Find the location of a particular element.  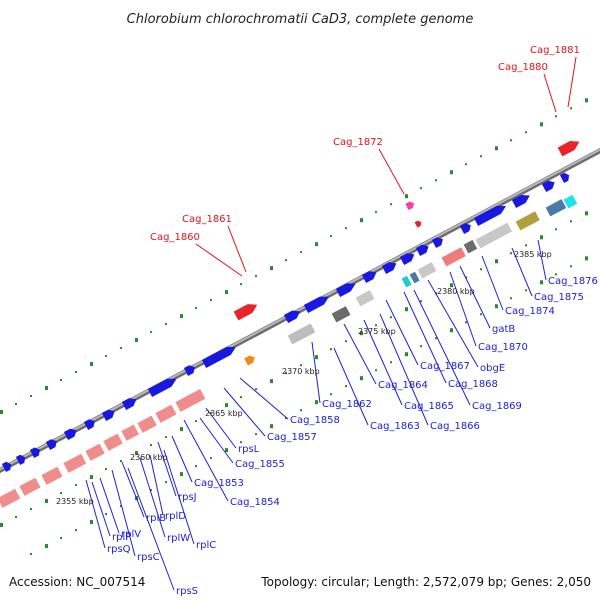

gene-label: Cag_1863 is located at coordinates (395, 426).